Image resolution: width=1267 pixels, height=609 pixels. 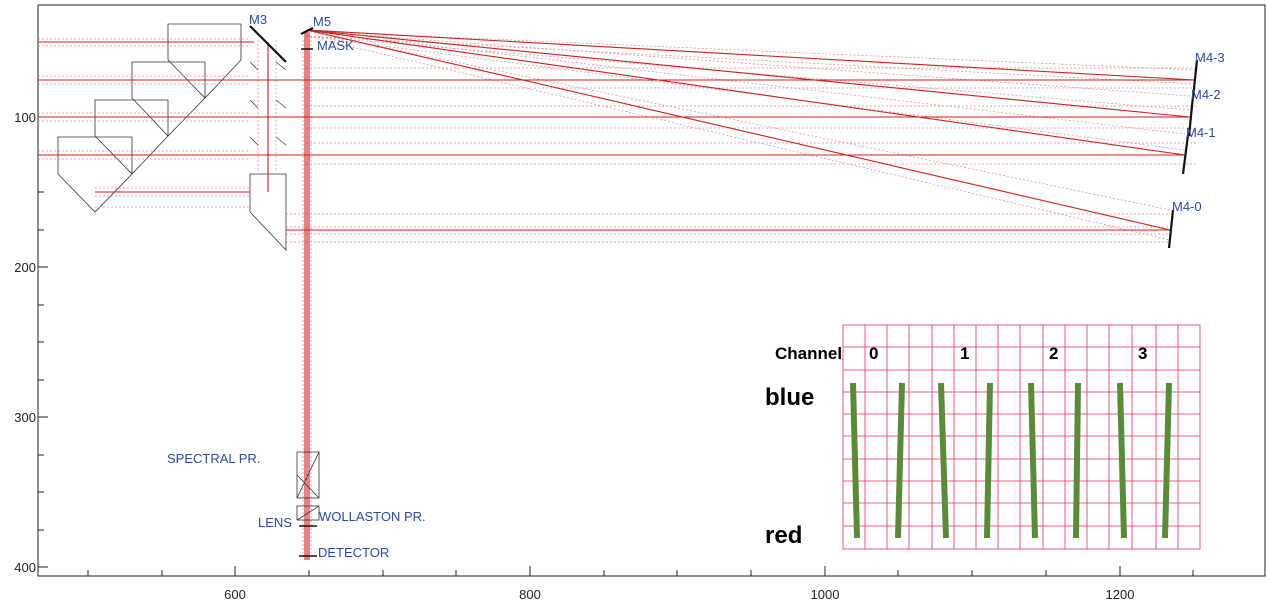 I want to click on x-tick-label: 800, so click(x=530, y=594).